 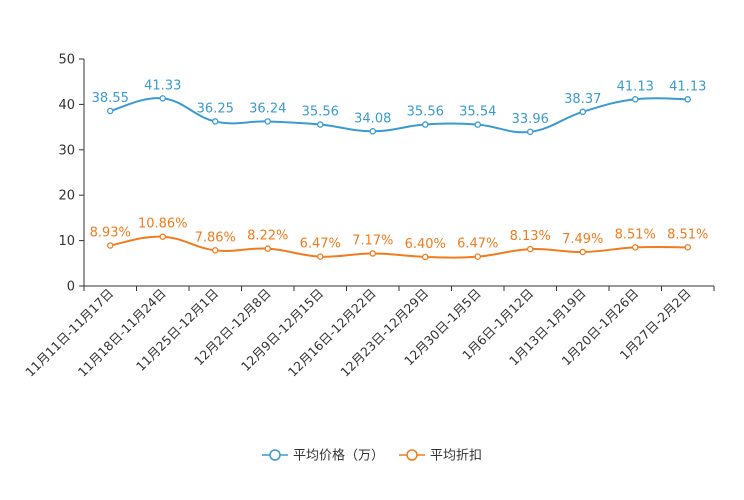 What do you see at coordinates (66, 60) in the screenshot?
I see `y-tick-label: 50` at bounding box center [66, 60].